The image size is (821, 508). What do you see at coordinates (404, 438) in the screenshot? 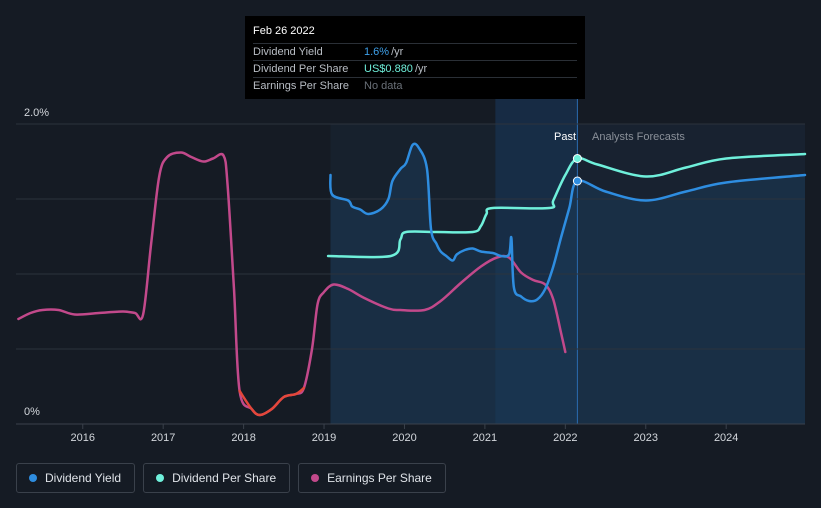
I see `x-tick-label: 2020` at bounding box center [404, 438].